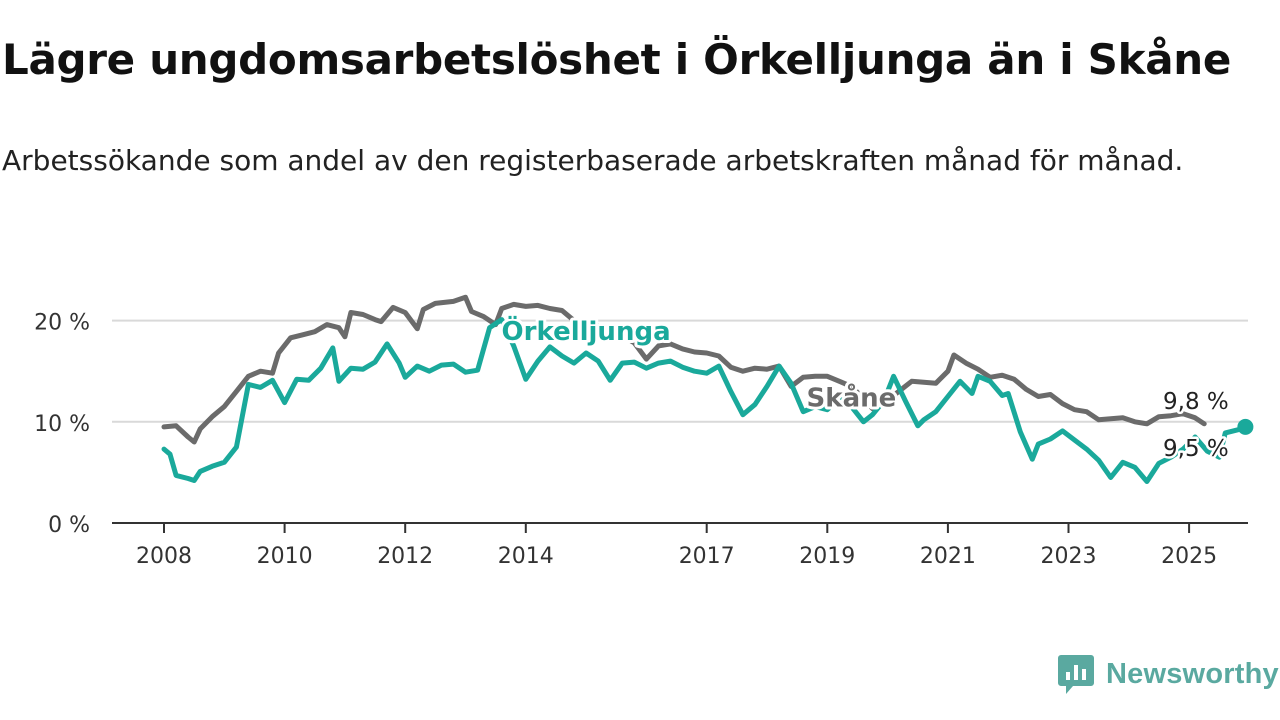 The width and height of the screenshot is (1280, 720). I want to click on series-end-dot, so click(1245, 426).